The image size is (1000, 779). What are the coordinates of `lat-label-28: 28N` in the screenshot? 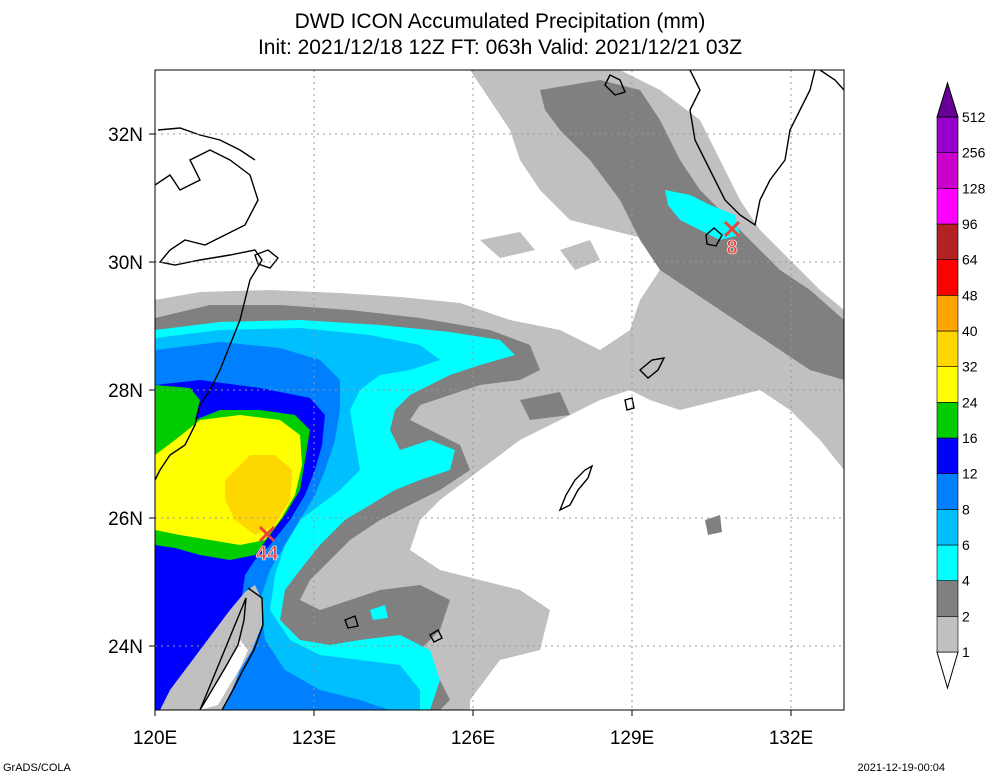 It's located at (125, 391).